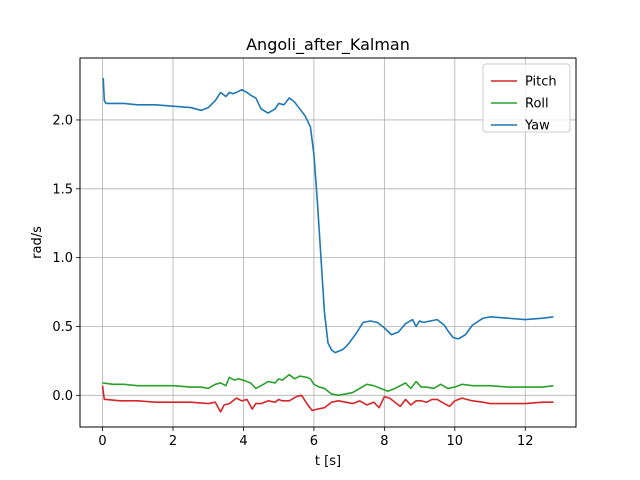 The width and height of the screenshot is (640, 480). I want to click on legend-label-pitch: Pitch, so click(541, 82).